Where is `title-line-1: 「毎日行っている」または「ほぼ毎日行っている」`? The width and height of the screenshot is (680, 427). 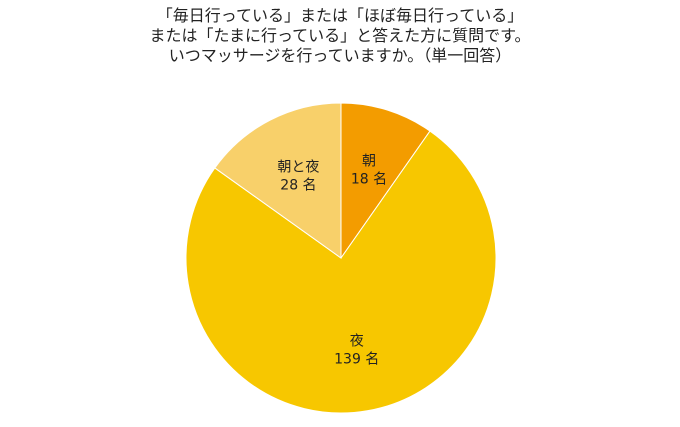 title-line-1: 「毎日行っている」または「ほぼ毎日行っている」 is located at coordinates (340, 15).